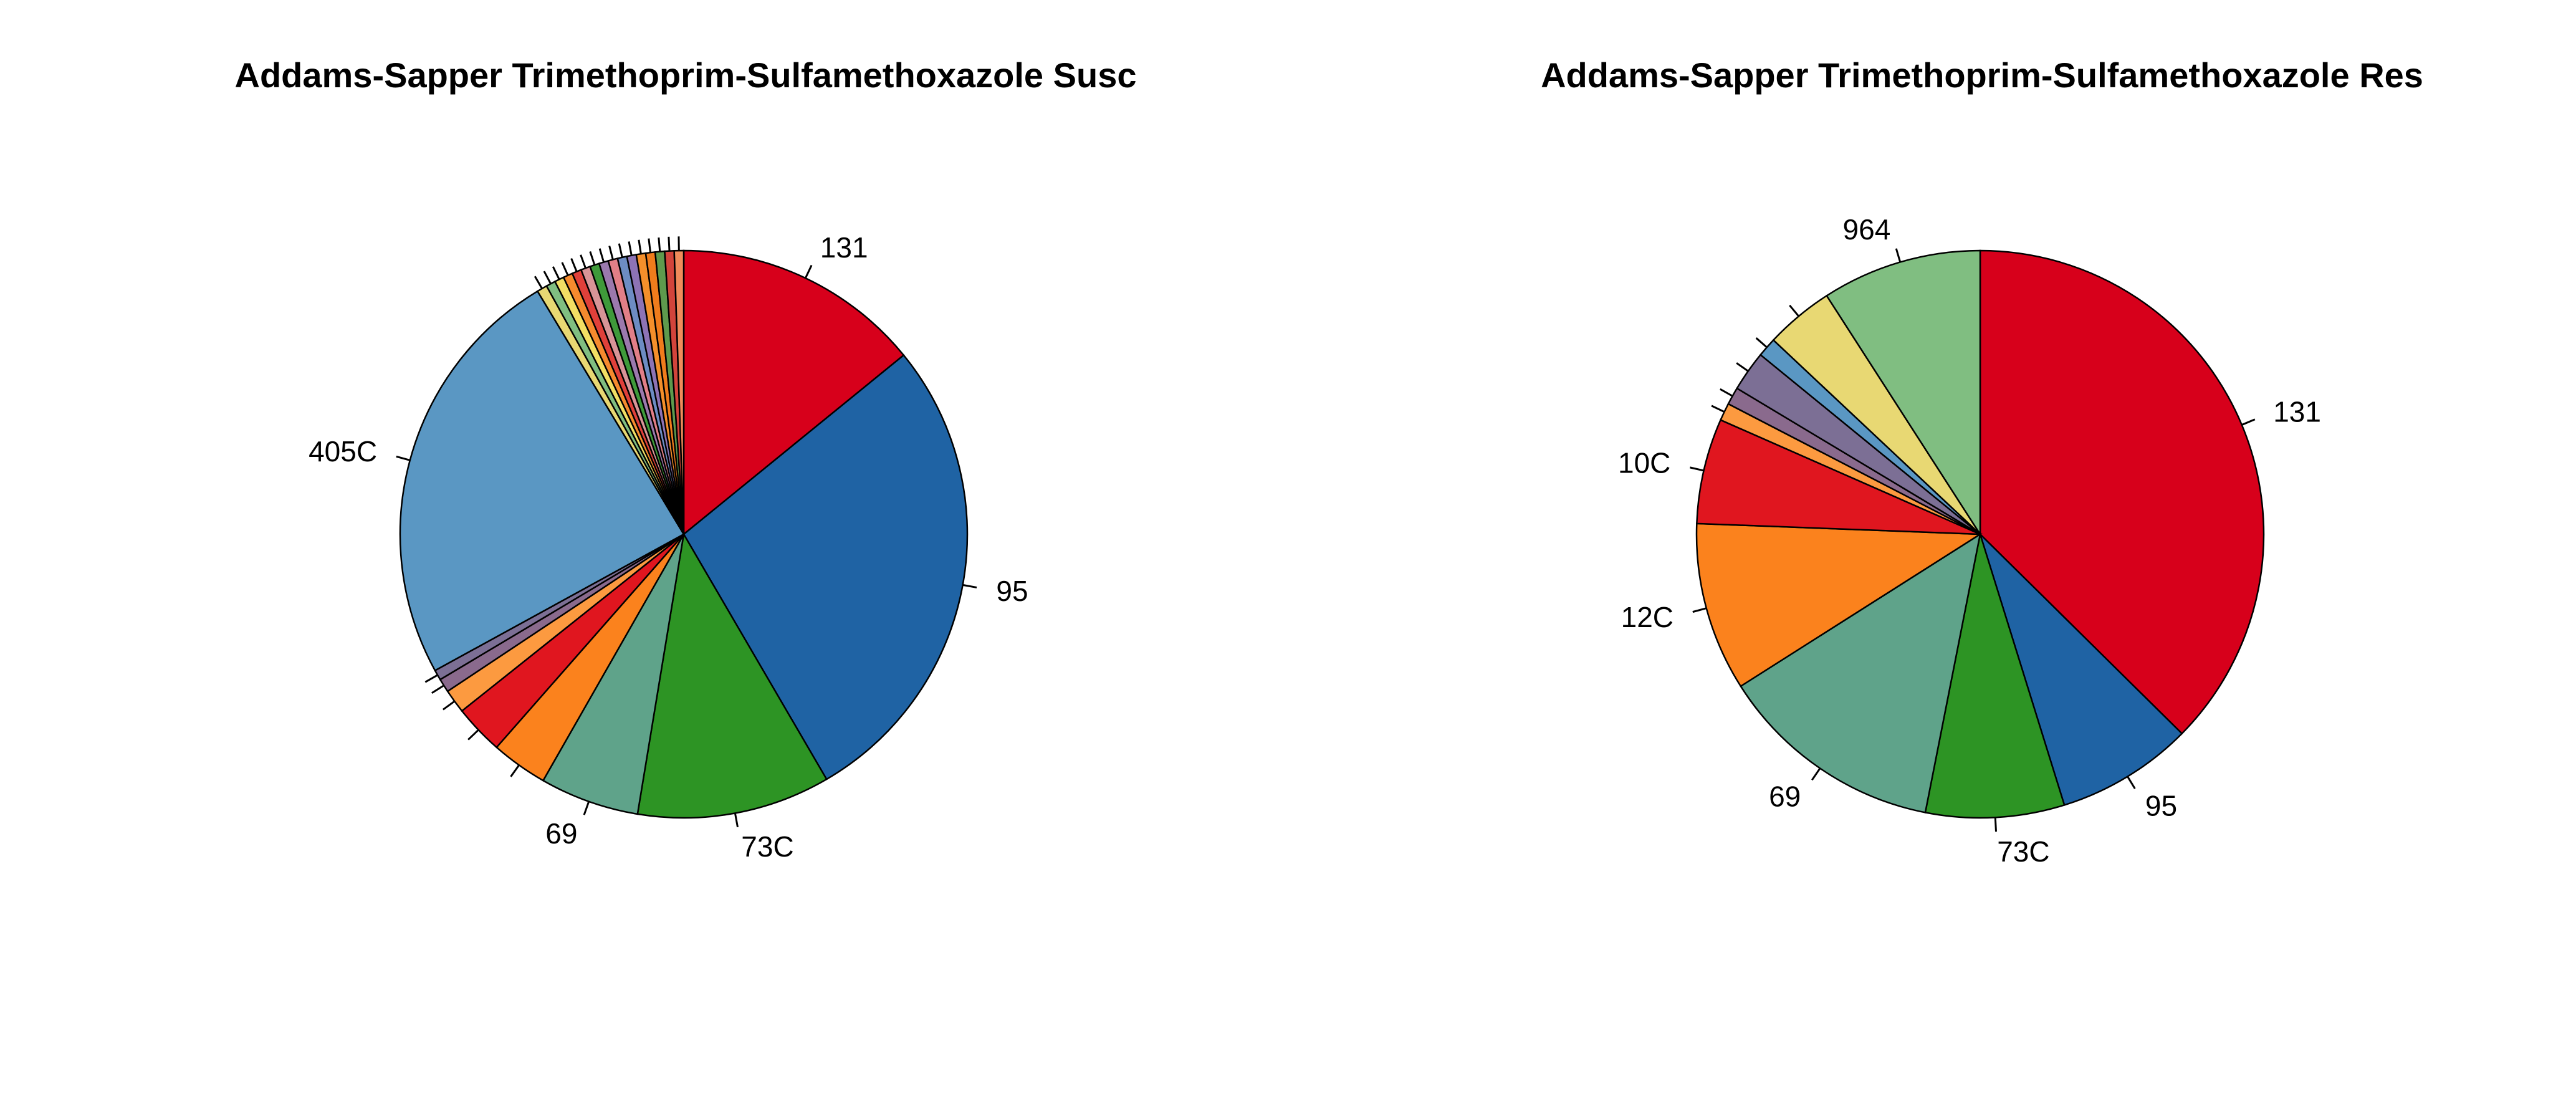  What do you see at coordinates (343, 451) in the screenshot?
I see `susceptible-slice-label-405C: 405C` at bounding box center [343, 451].